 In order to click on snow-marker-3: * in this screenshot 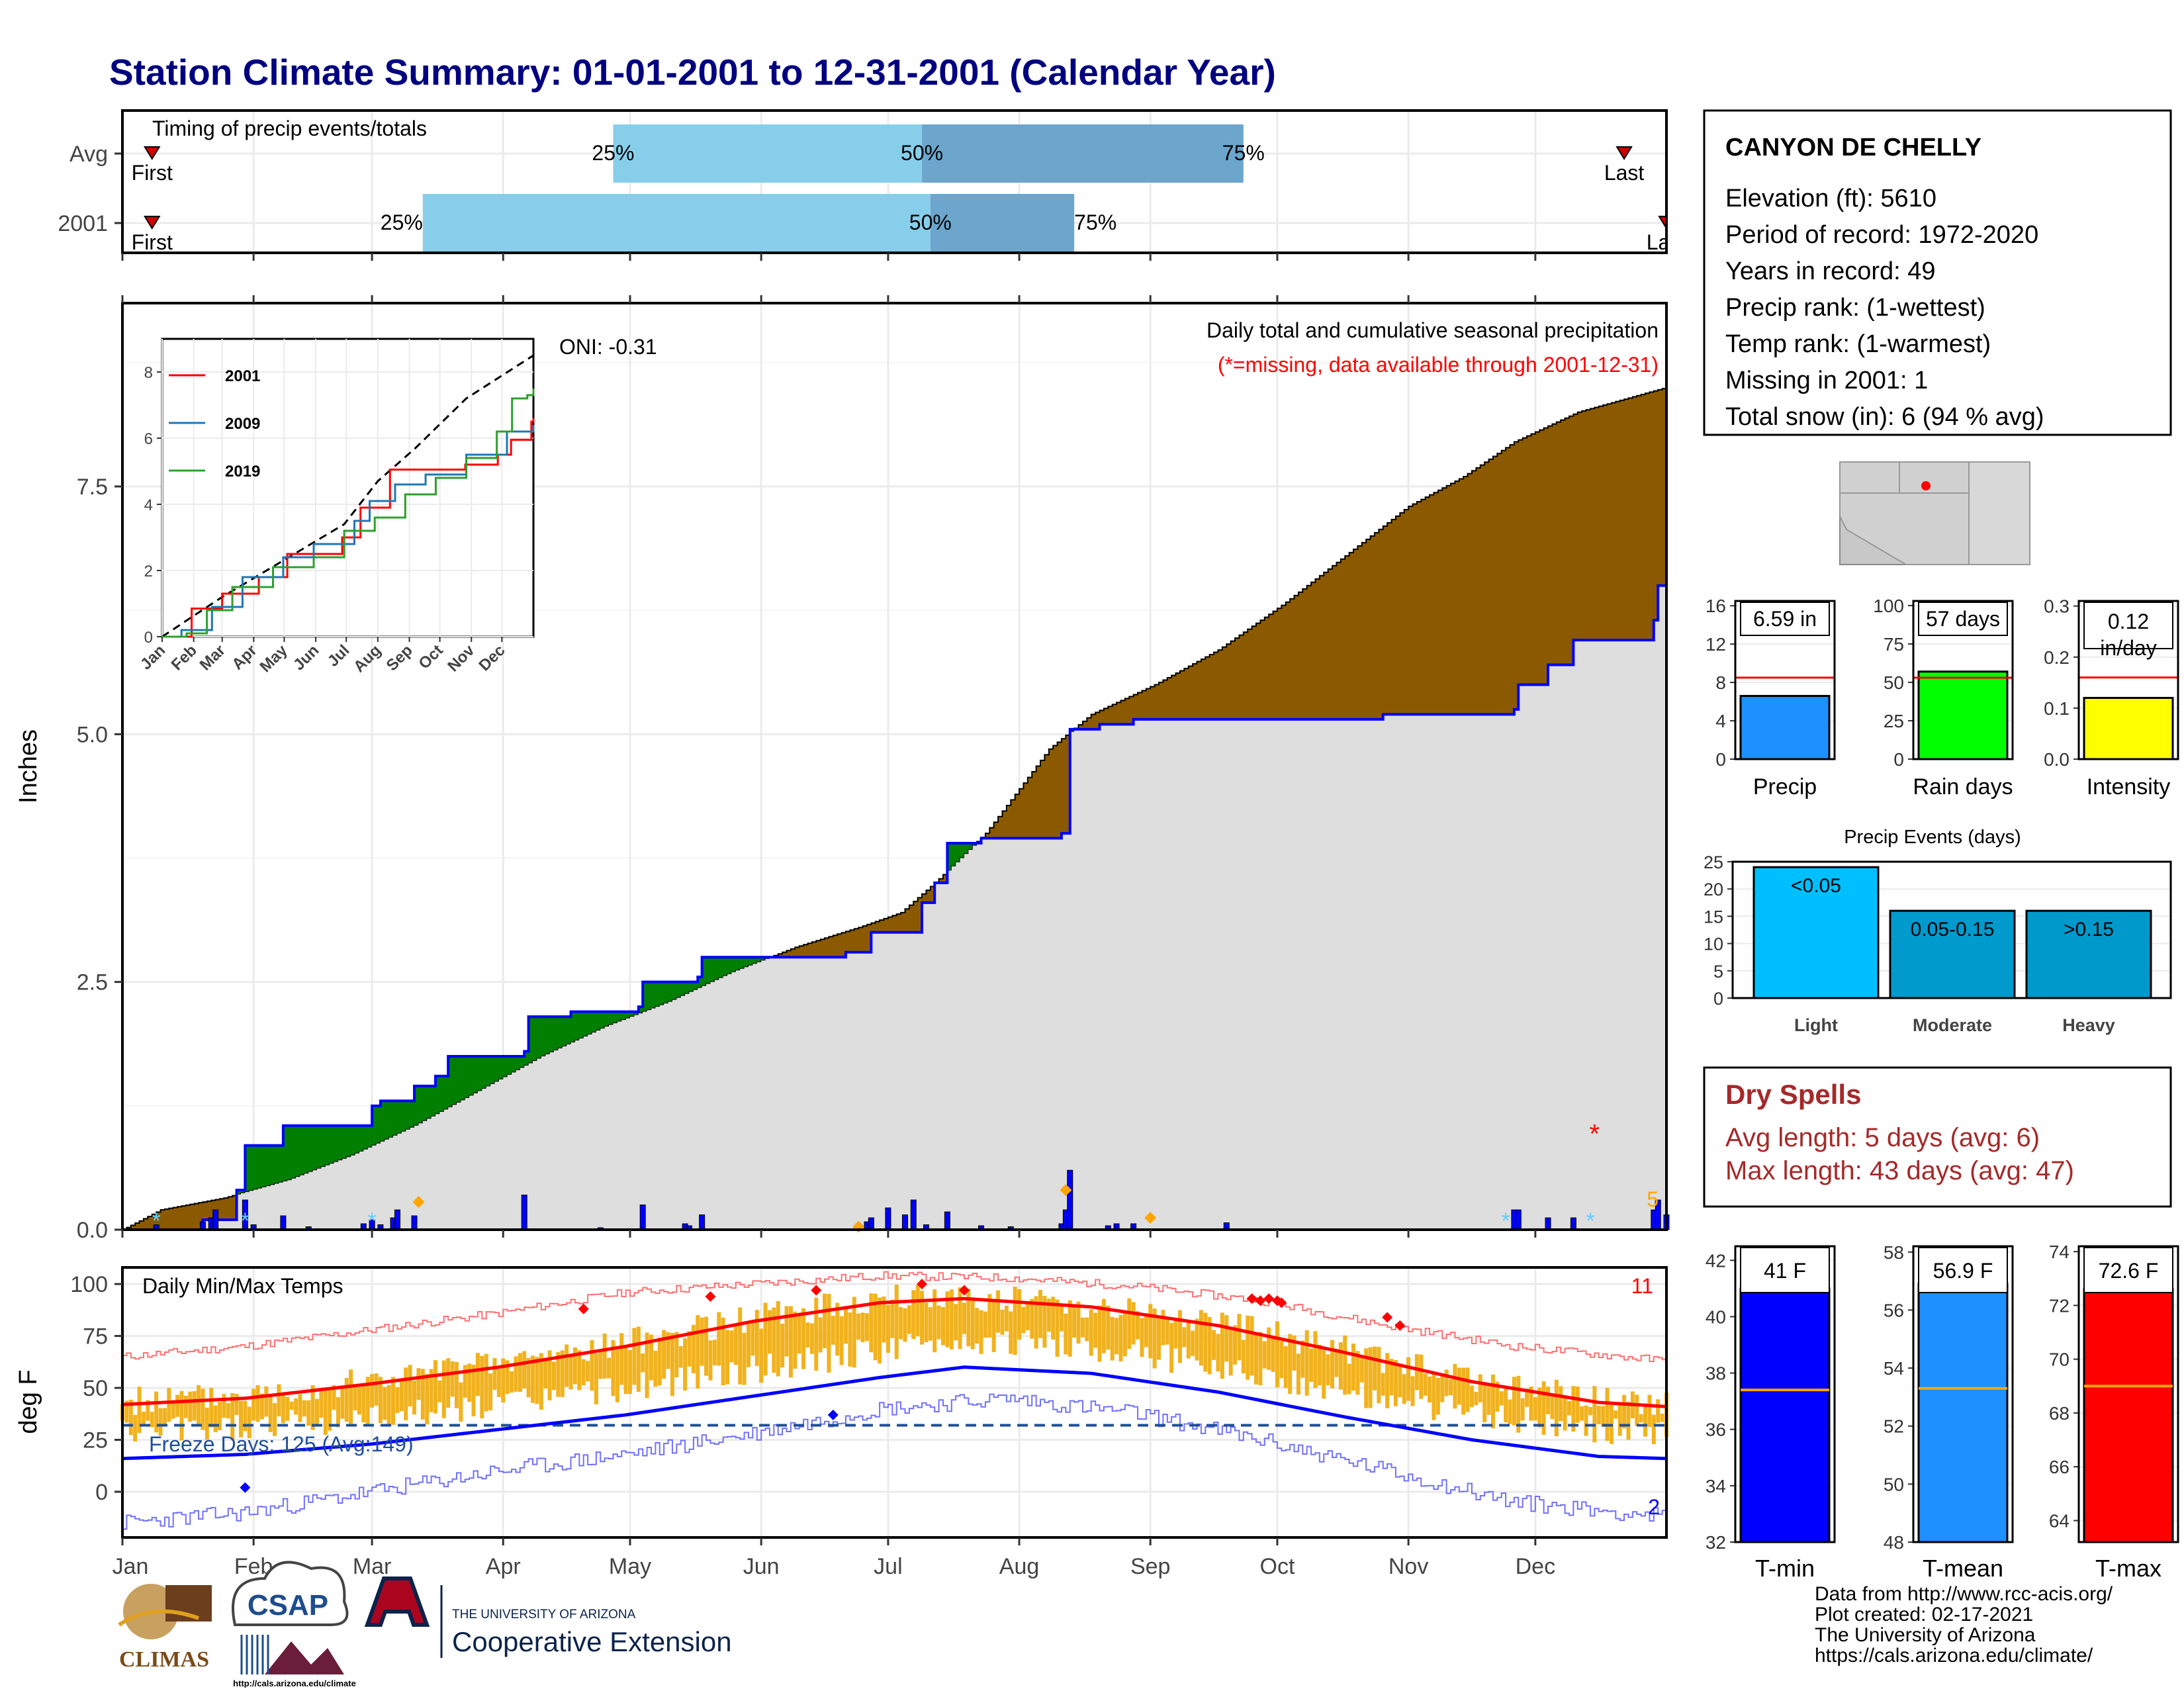, I will do `click(1505, 1222)`.